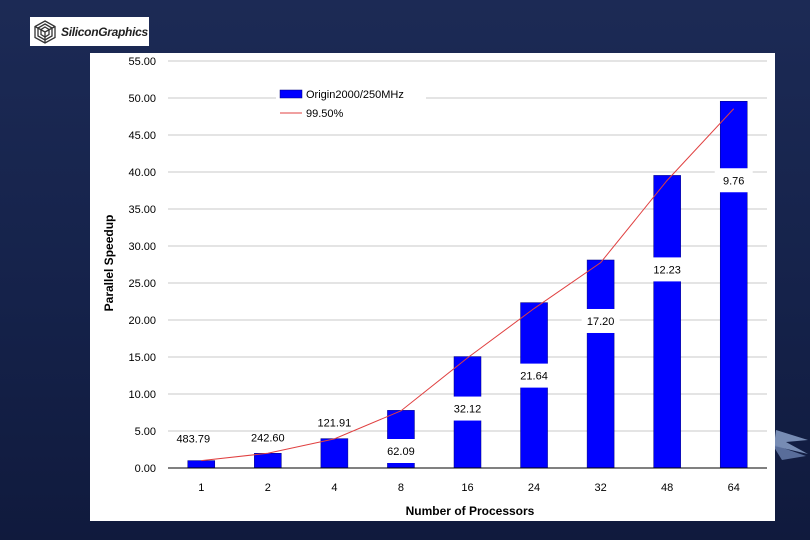 The image size is (810, 540). Describe the element at coordinates (534, 488) in the screenshot. I see `x-tick-label: 24` at that location.